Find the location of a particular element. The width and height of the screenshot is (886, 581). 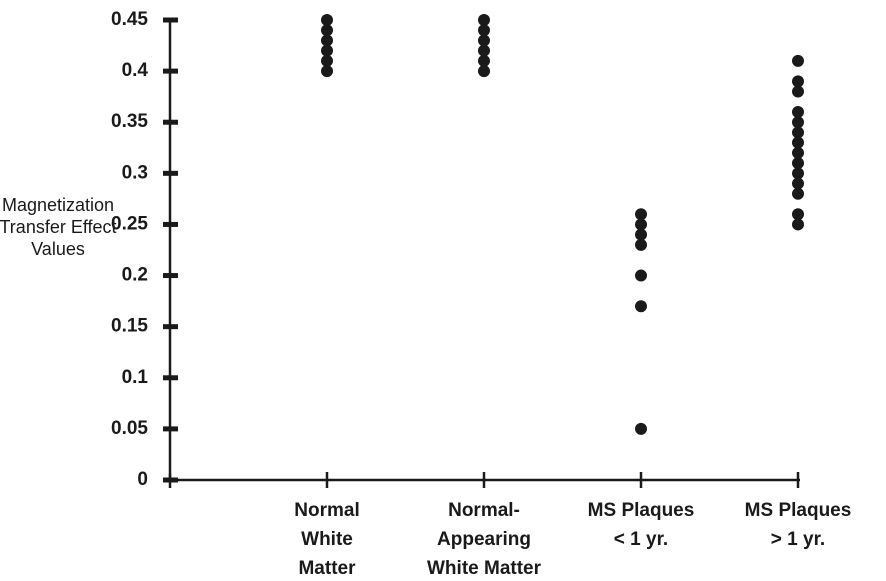

x-tick-label: Matter is located at coordinates (327, 568).